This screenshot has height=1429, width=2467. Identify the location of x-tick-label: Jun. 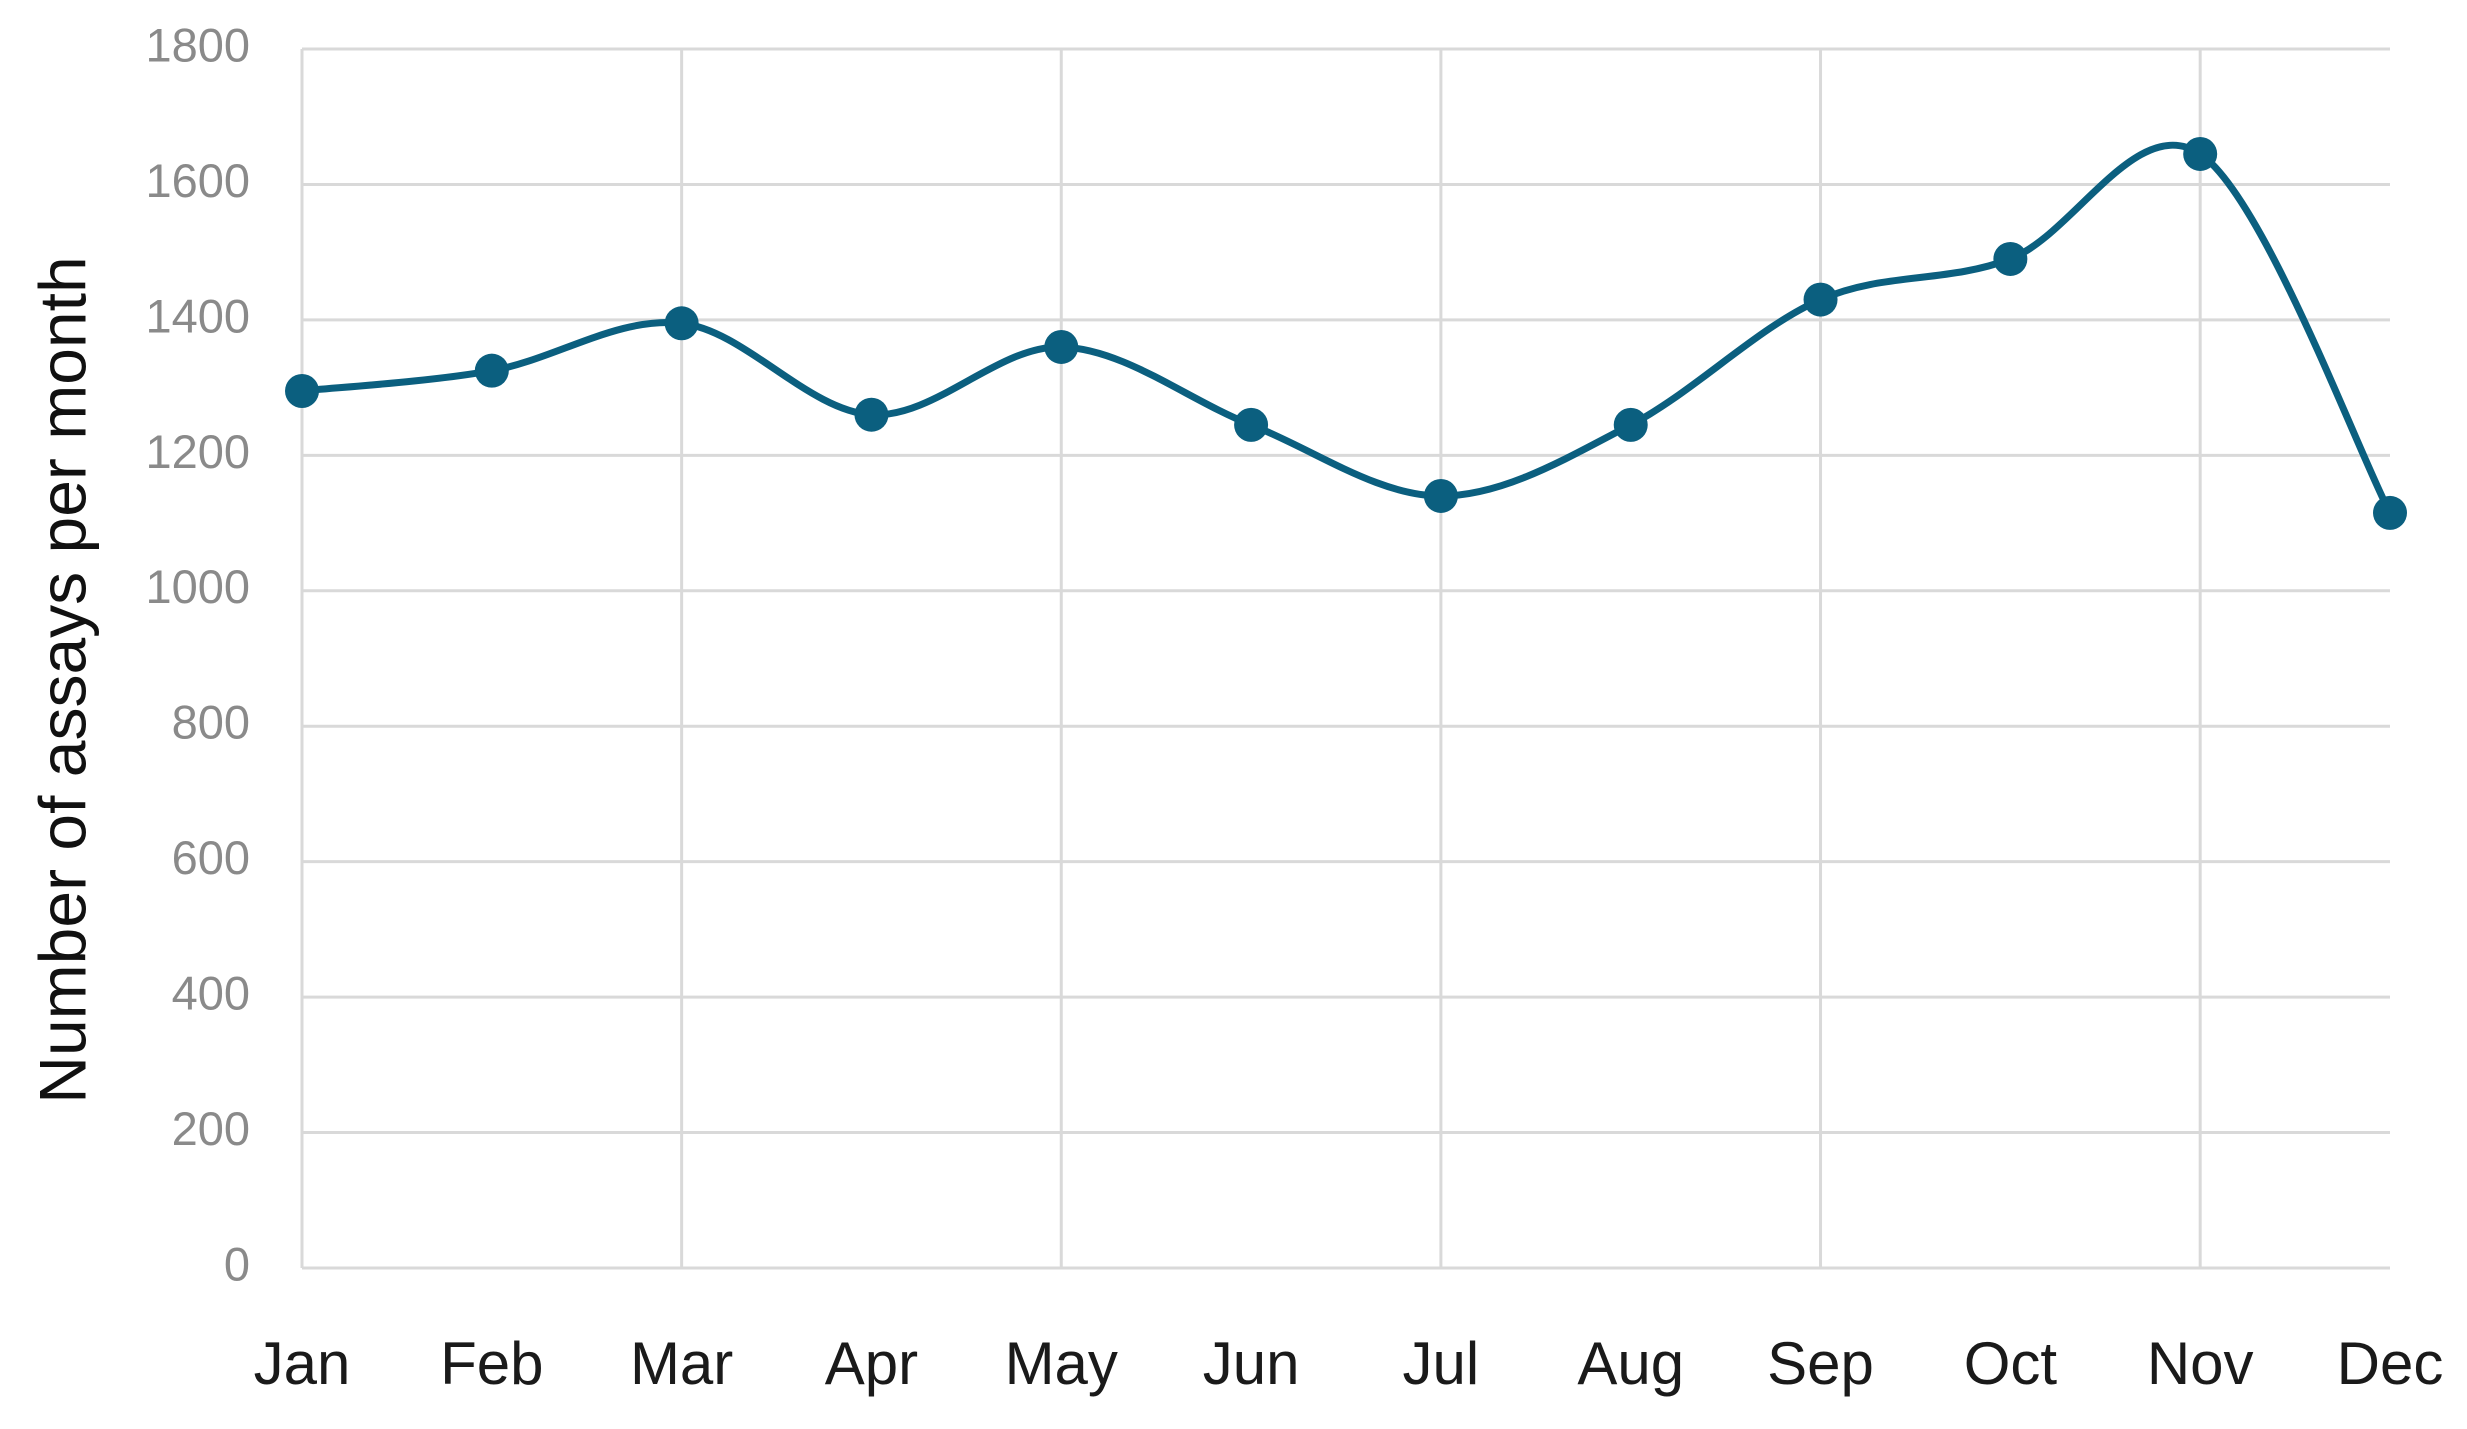
(1251, 1363).